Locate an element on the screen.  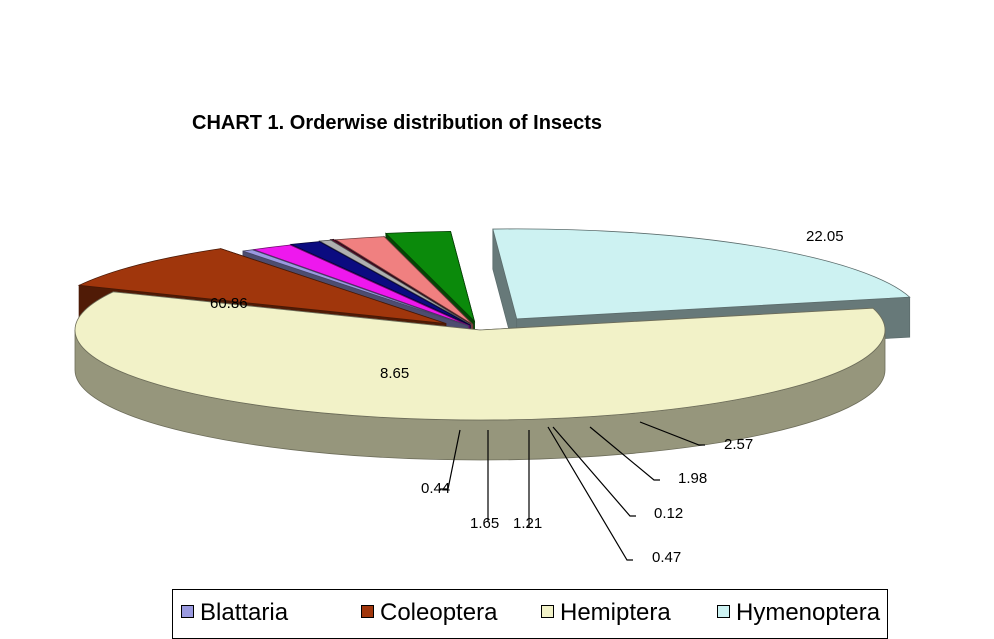
data-label: 0.47 is located at coordinates (666, 557).